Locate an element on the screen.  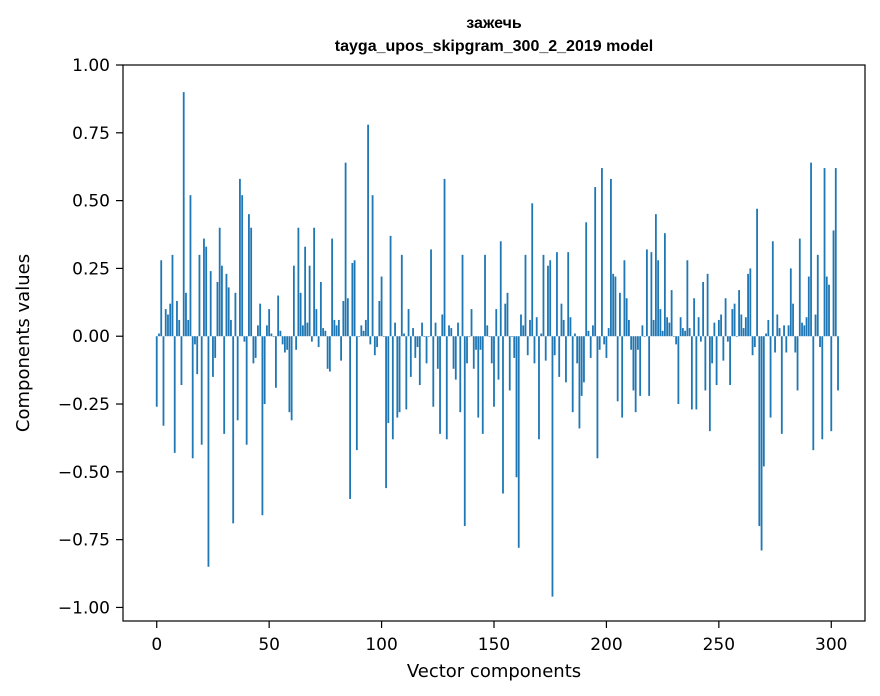
x-tick-label: 0 is located at coordinates (156, 645).